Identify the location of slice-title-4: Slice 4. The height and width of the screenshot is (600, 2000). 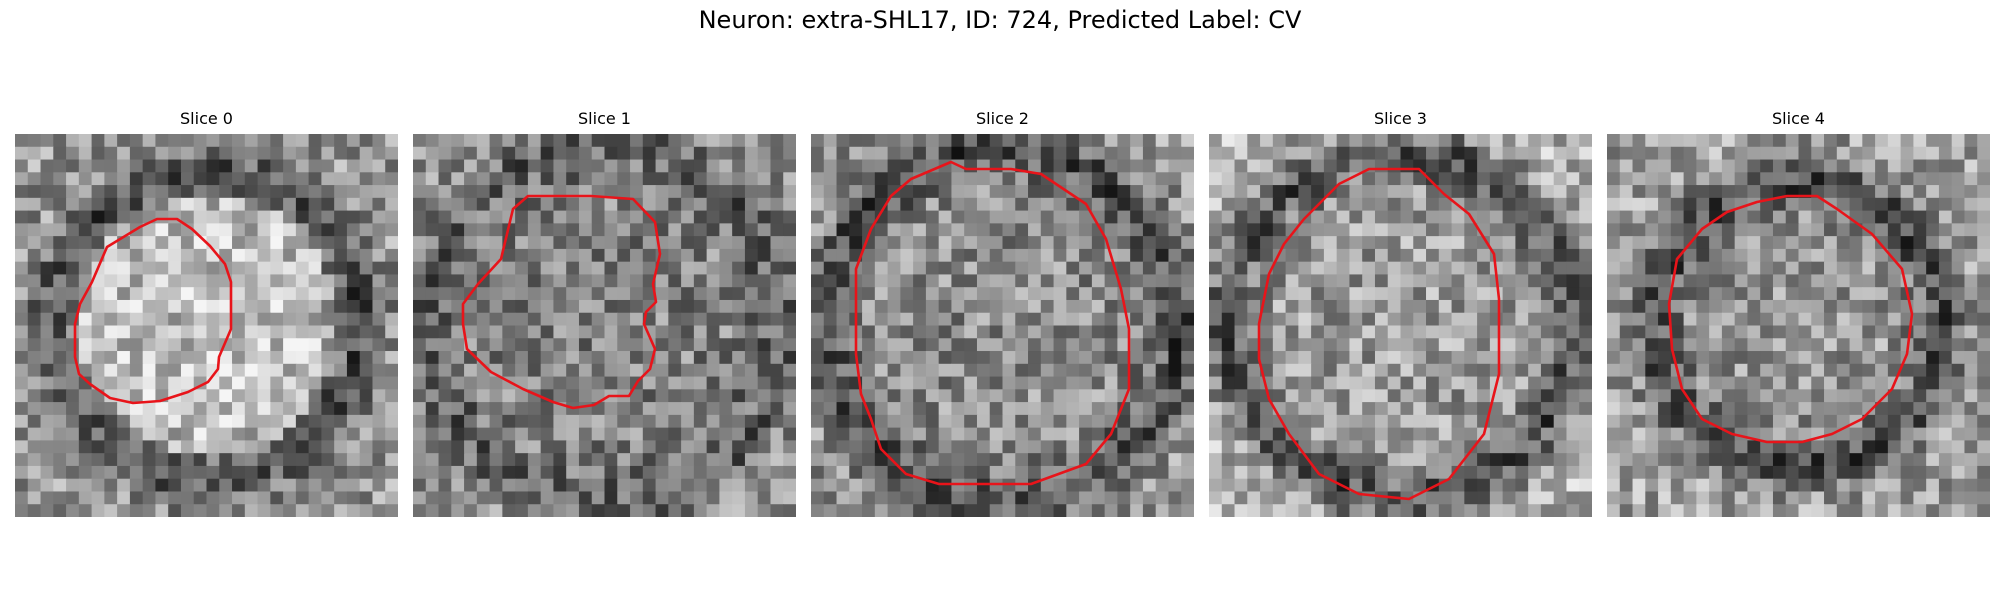
(1798, 118).